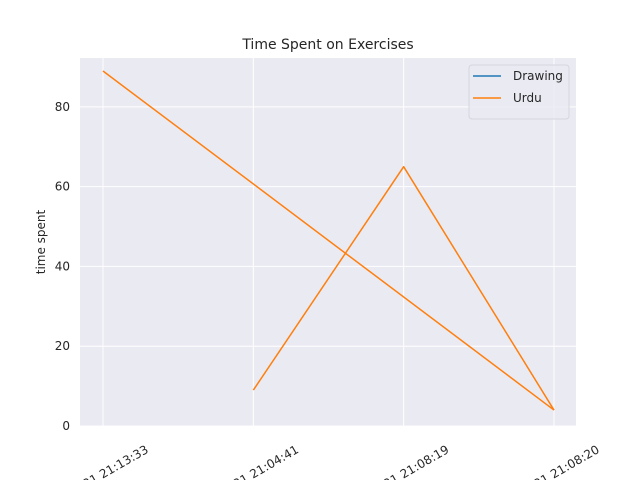  Describe the element at coordinates (62, 346) in the screenshot. I see `y-tick-label: 20` at that location.